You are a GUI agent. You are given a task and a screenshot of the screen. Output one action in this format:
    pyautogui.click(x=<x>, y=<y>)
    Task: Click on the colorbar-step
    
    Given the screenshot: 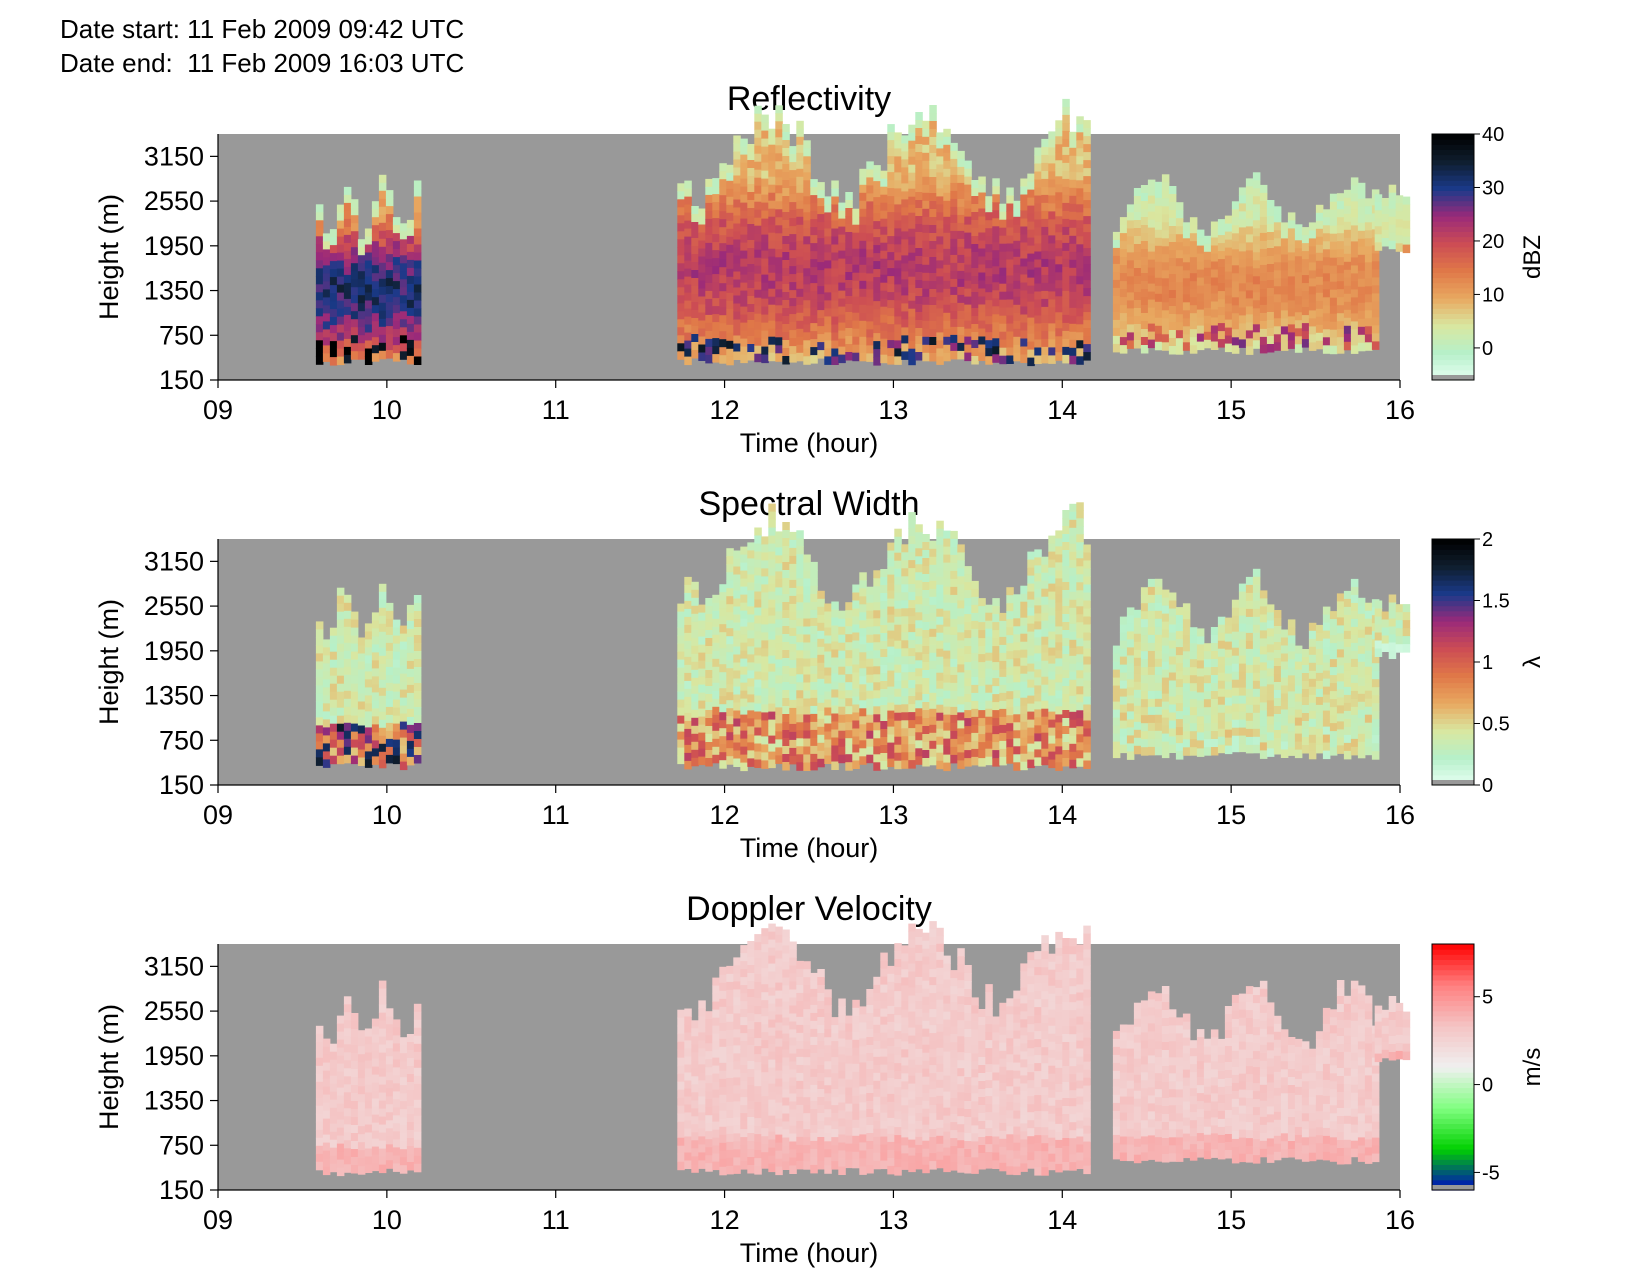 What is the action you would take?
    pyautogui.click(x=1453, y=224)
    